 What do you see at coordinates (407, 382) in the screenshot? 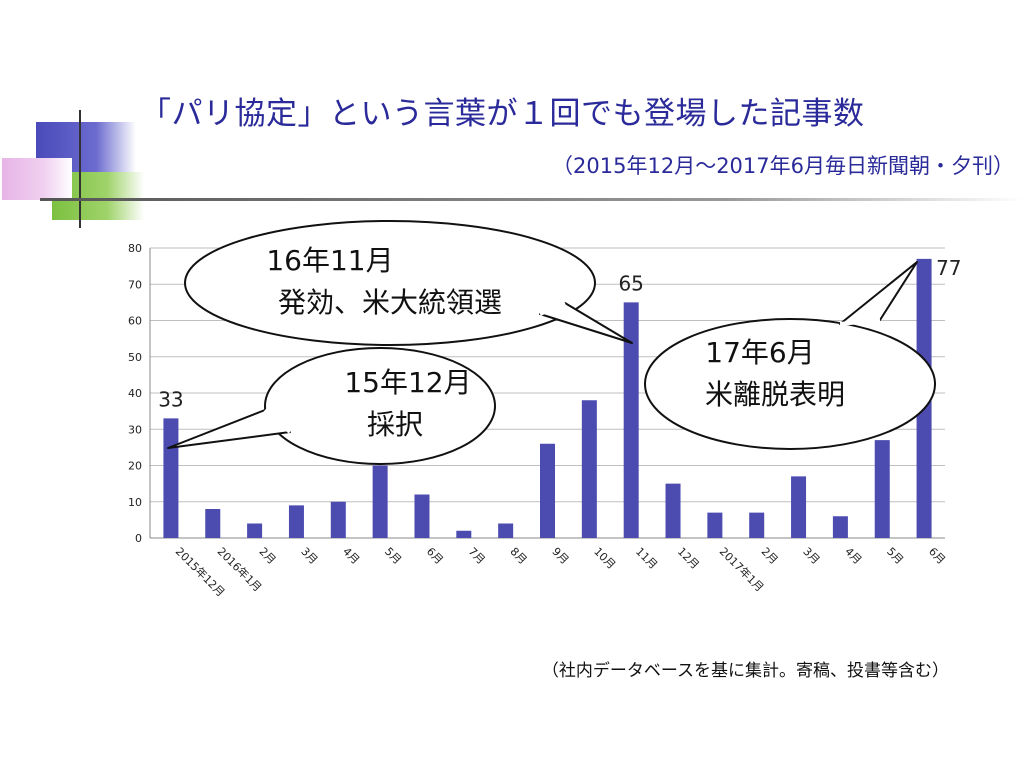
I see `callout-text: 15年12月` at bounding box center [407, 382].